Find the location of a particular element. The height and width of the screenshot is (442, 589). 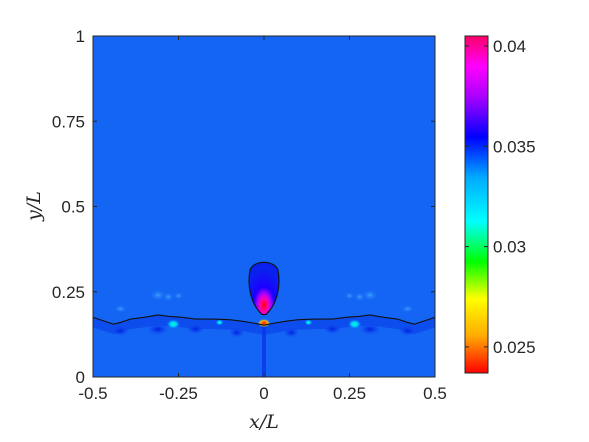

interface-curve is located at coordinates (264, 320).